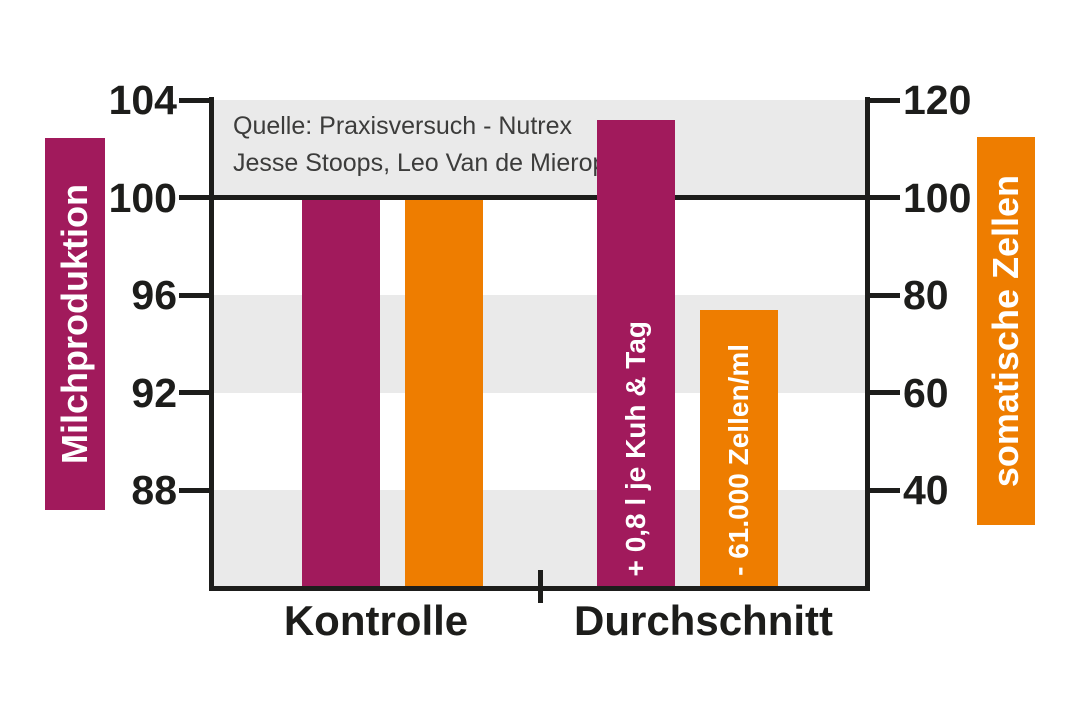 Image resolution: width=1080 pixels, height=720 pixels. What do you see at coordinates (142, 197) in the screenshot?
I see `left-axis-tick-label: 100` at bounding box center [142, 197].